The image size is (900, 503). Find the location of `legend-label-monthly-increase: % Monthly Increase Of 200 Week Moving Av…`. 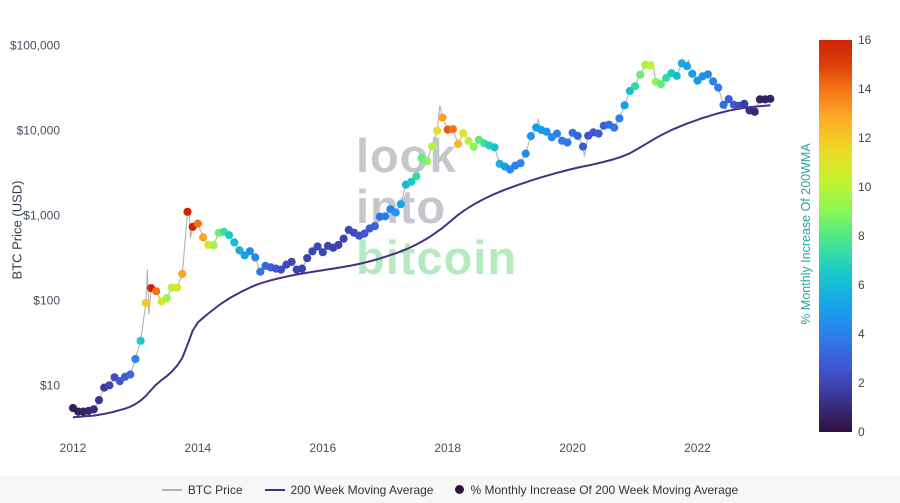

legend-label-monthly-increase: % Monthly Increase Of 200 Week Moving Av… is located at coordinates (604, 489).